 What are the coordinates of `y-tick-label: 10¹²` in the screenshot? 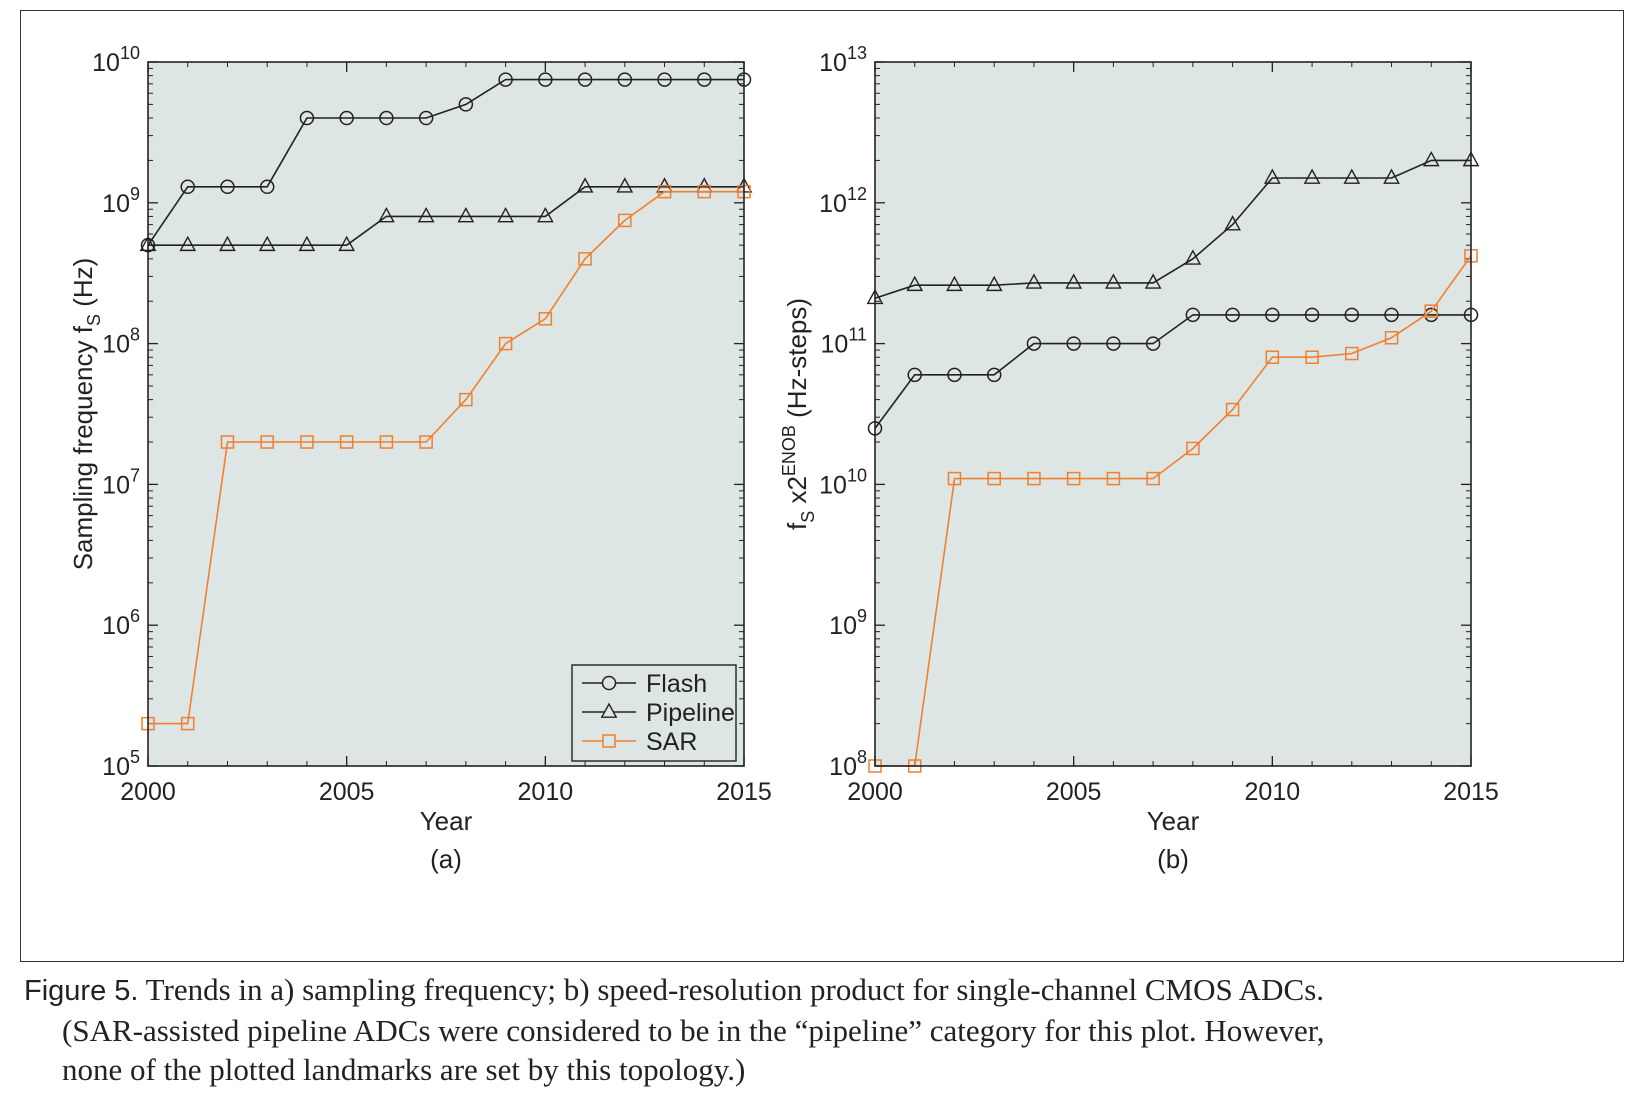 It's located at (843, 201).